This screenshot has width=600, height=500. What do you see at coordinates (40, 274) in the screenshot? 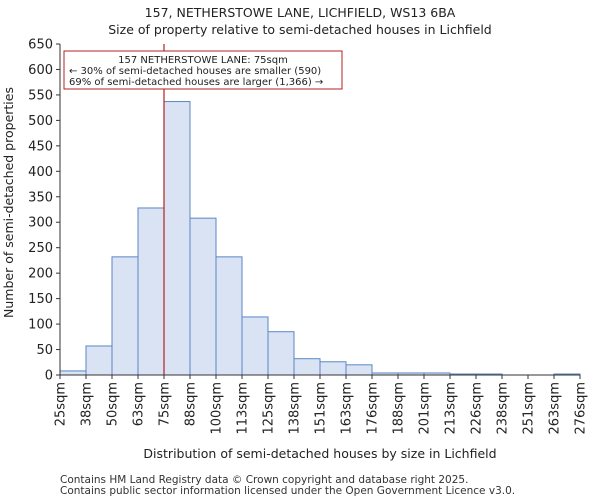
I see `y-tick-label: 200` at bounding box center [40, 274].